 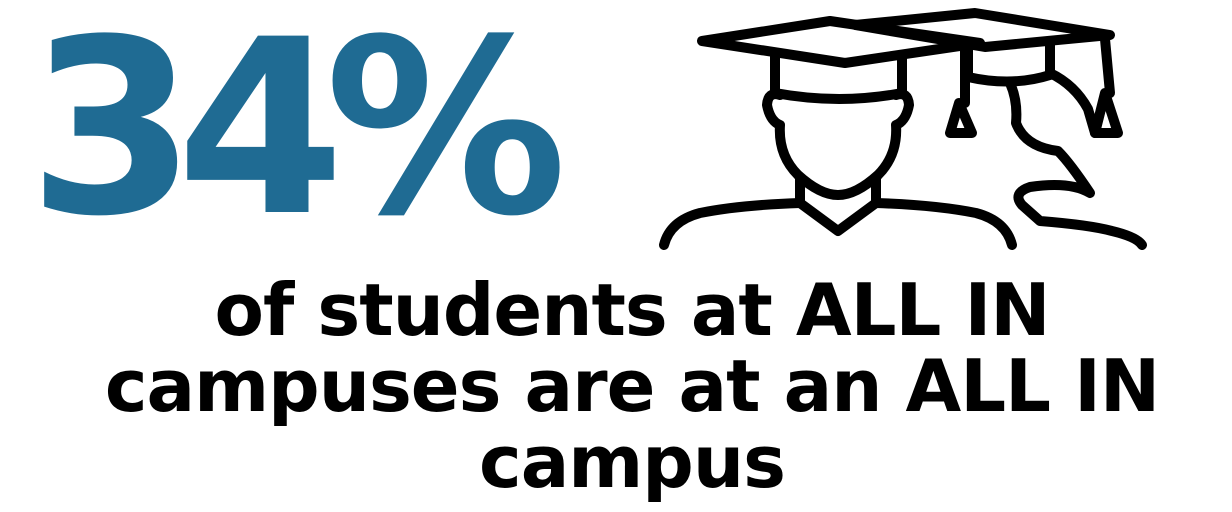 What do you see at coordinates (632, 462) in the screenshot?
I see `caption-line-3: campus` at bounding box center [632, 462].